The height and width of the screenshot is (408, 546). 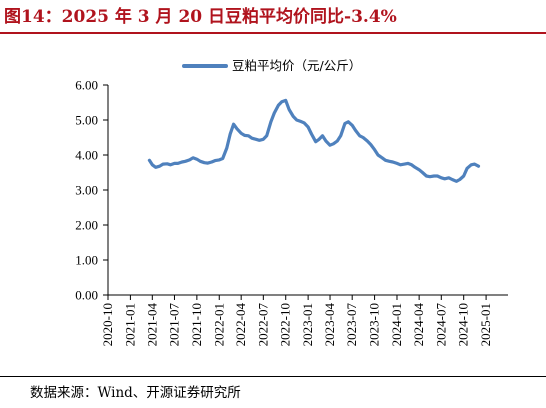 I want to click on x-tick-label: 2024-04, so click(x=418, y=325).